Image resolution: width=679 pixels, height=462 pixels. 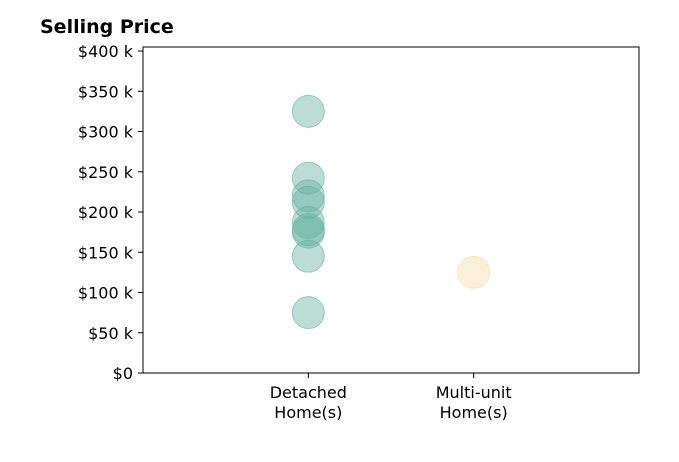 What do you see at coordinates (106, 91) in the screenshot?
I see `y-tick-label: $350 k` at bounding box center [106, 91].